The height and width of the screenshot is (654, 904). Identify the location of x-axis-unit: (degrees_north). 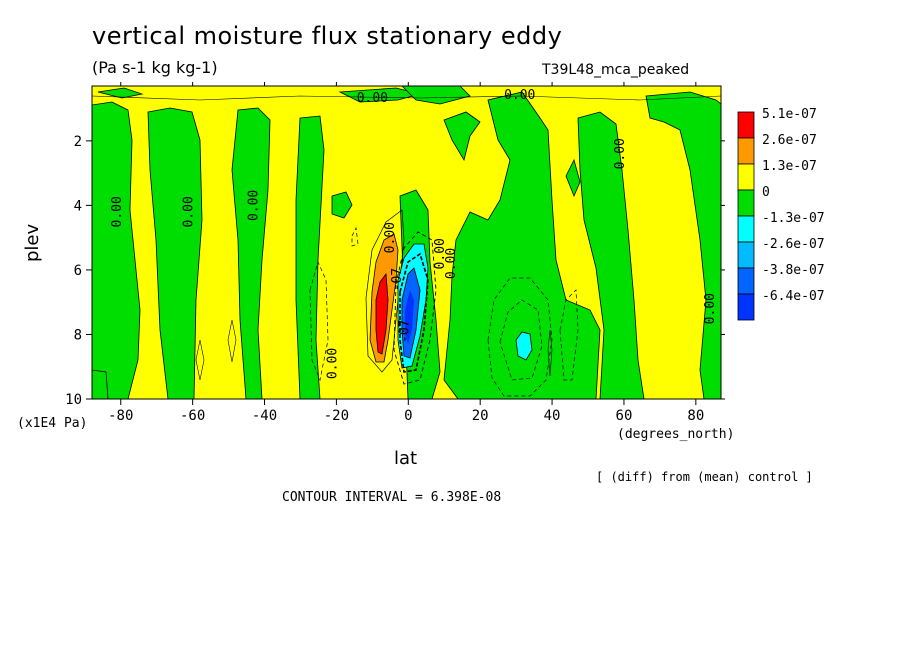
(676, 434).